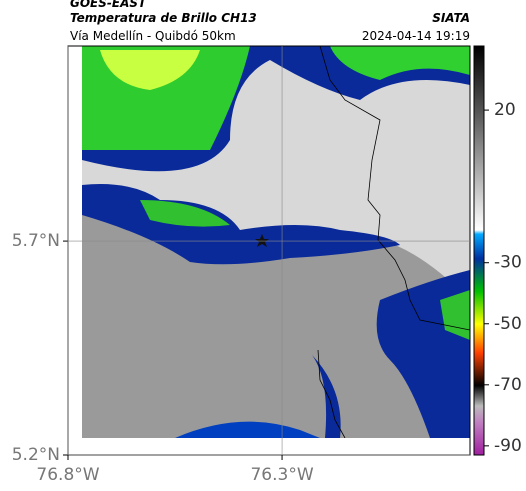  Describe the element at coordinates (416, 36) in the screenshot. I see `datetime: 2024-04-14 19:19` at that location.